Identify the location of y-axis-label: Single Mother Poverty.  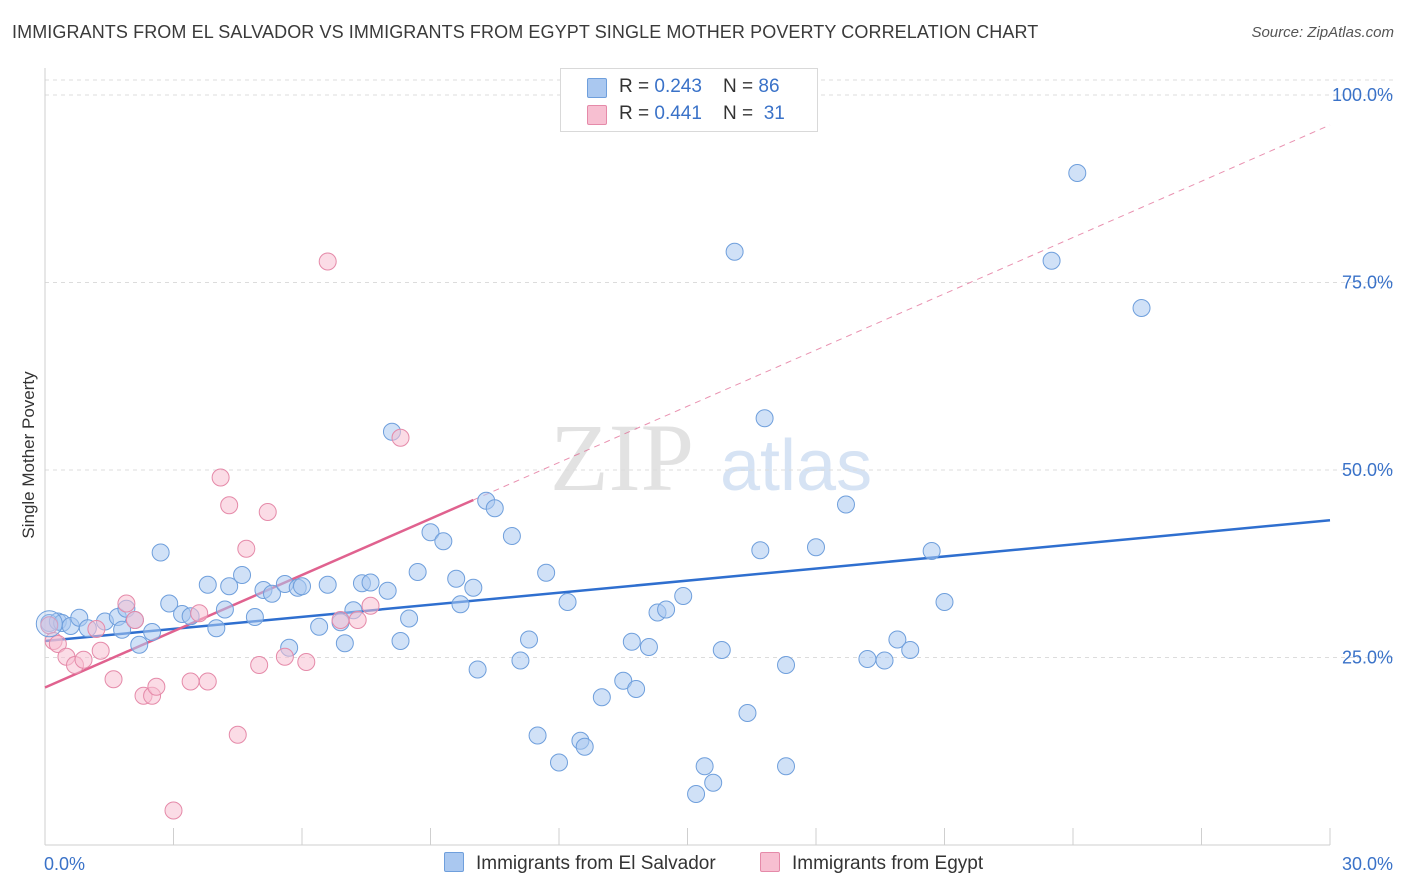
(28, 455).